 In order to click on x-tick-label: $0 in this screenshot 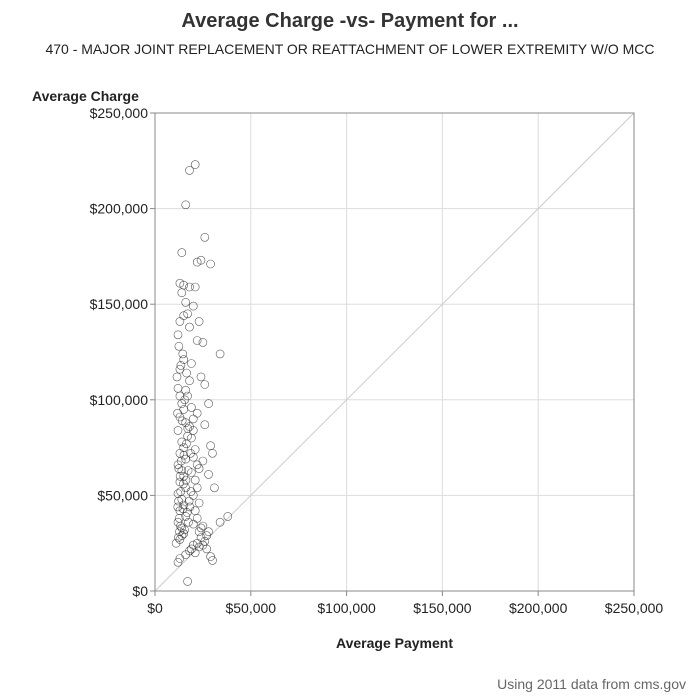, I will do `click(155, 608)`.